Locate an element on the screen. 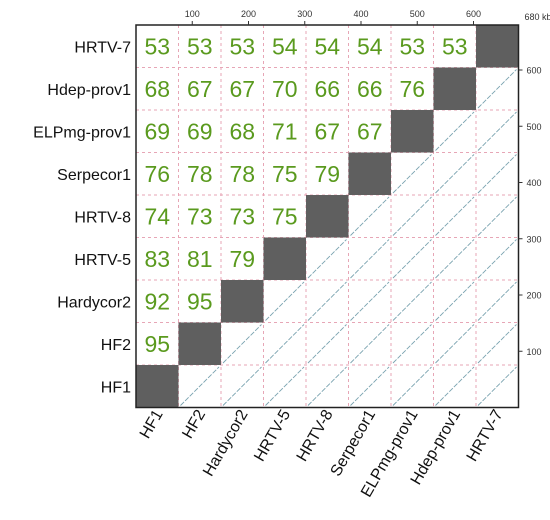 This screenshot has height=520, width=550. row-label-hf1: HF1 is located at coordinates (116, 387).